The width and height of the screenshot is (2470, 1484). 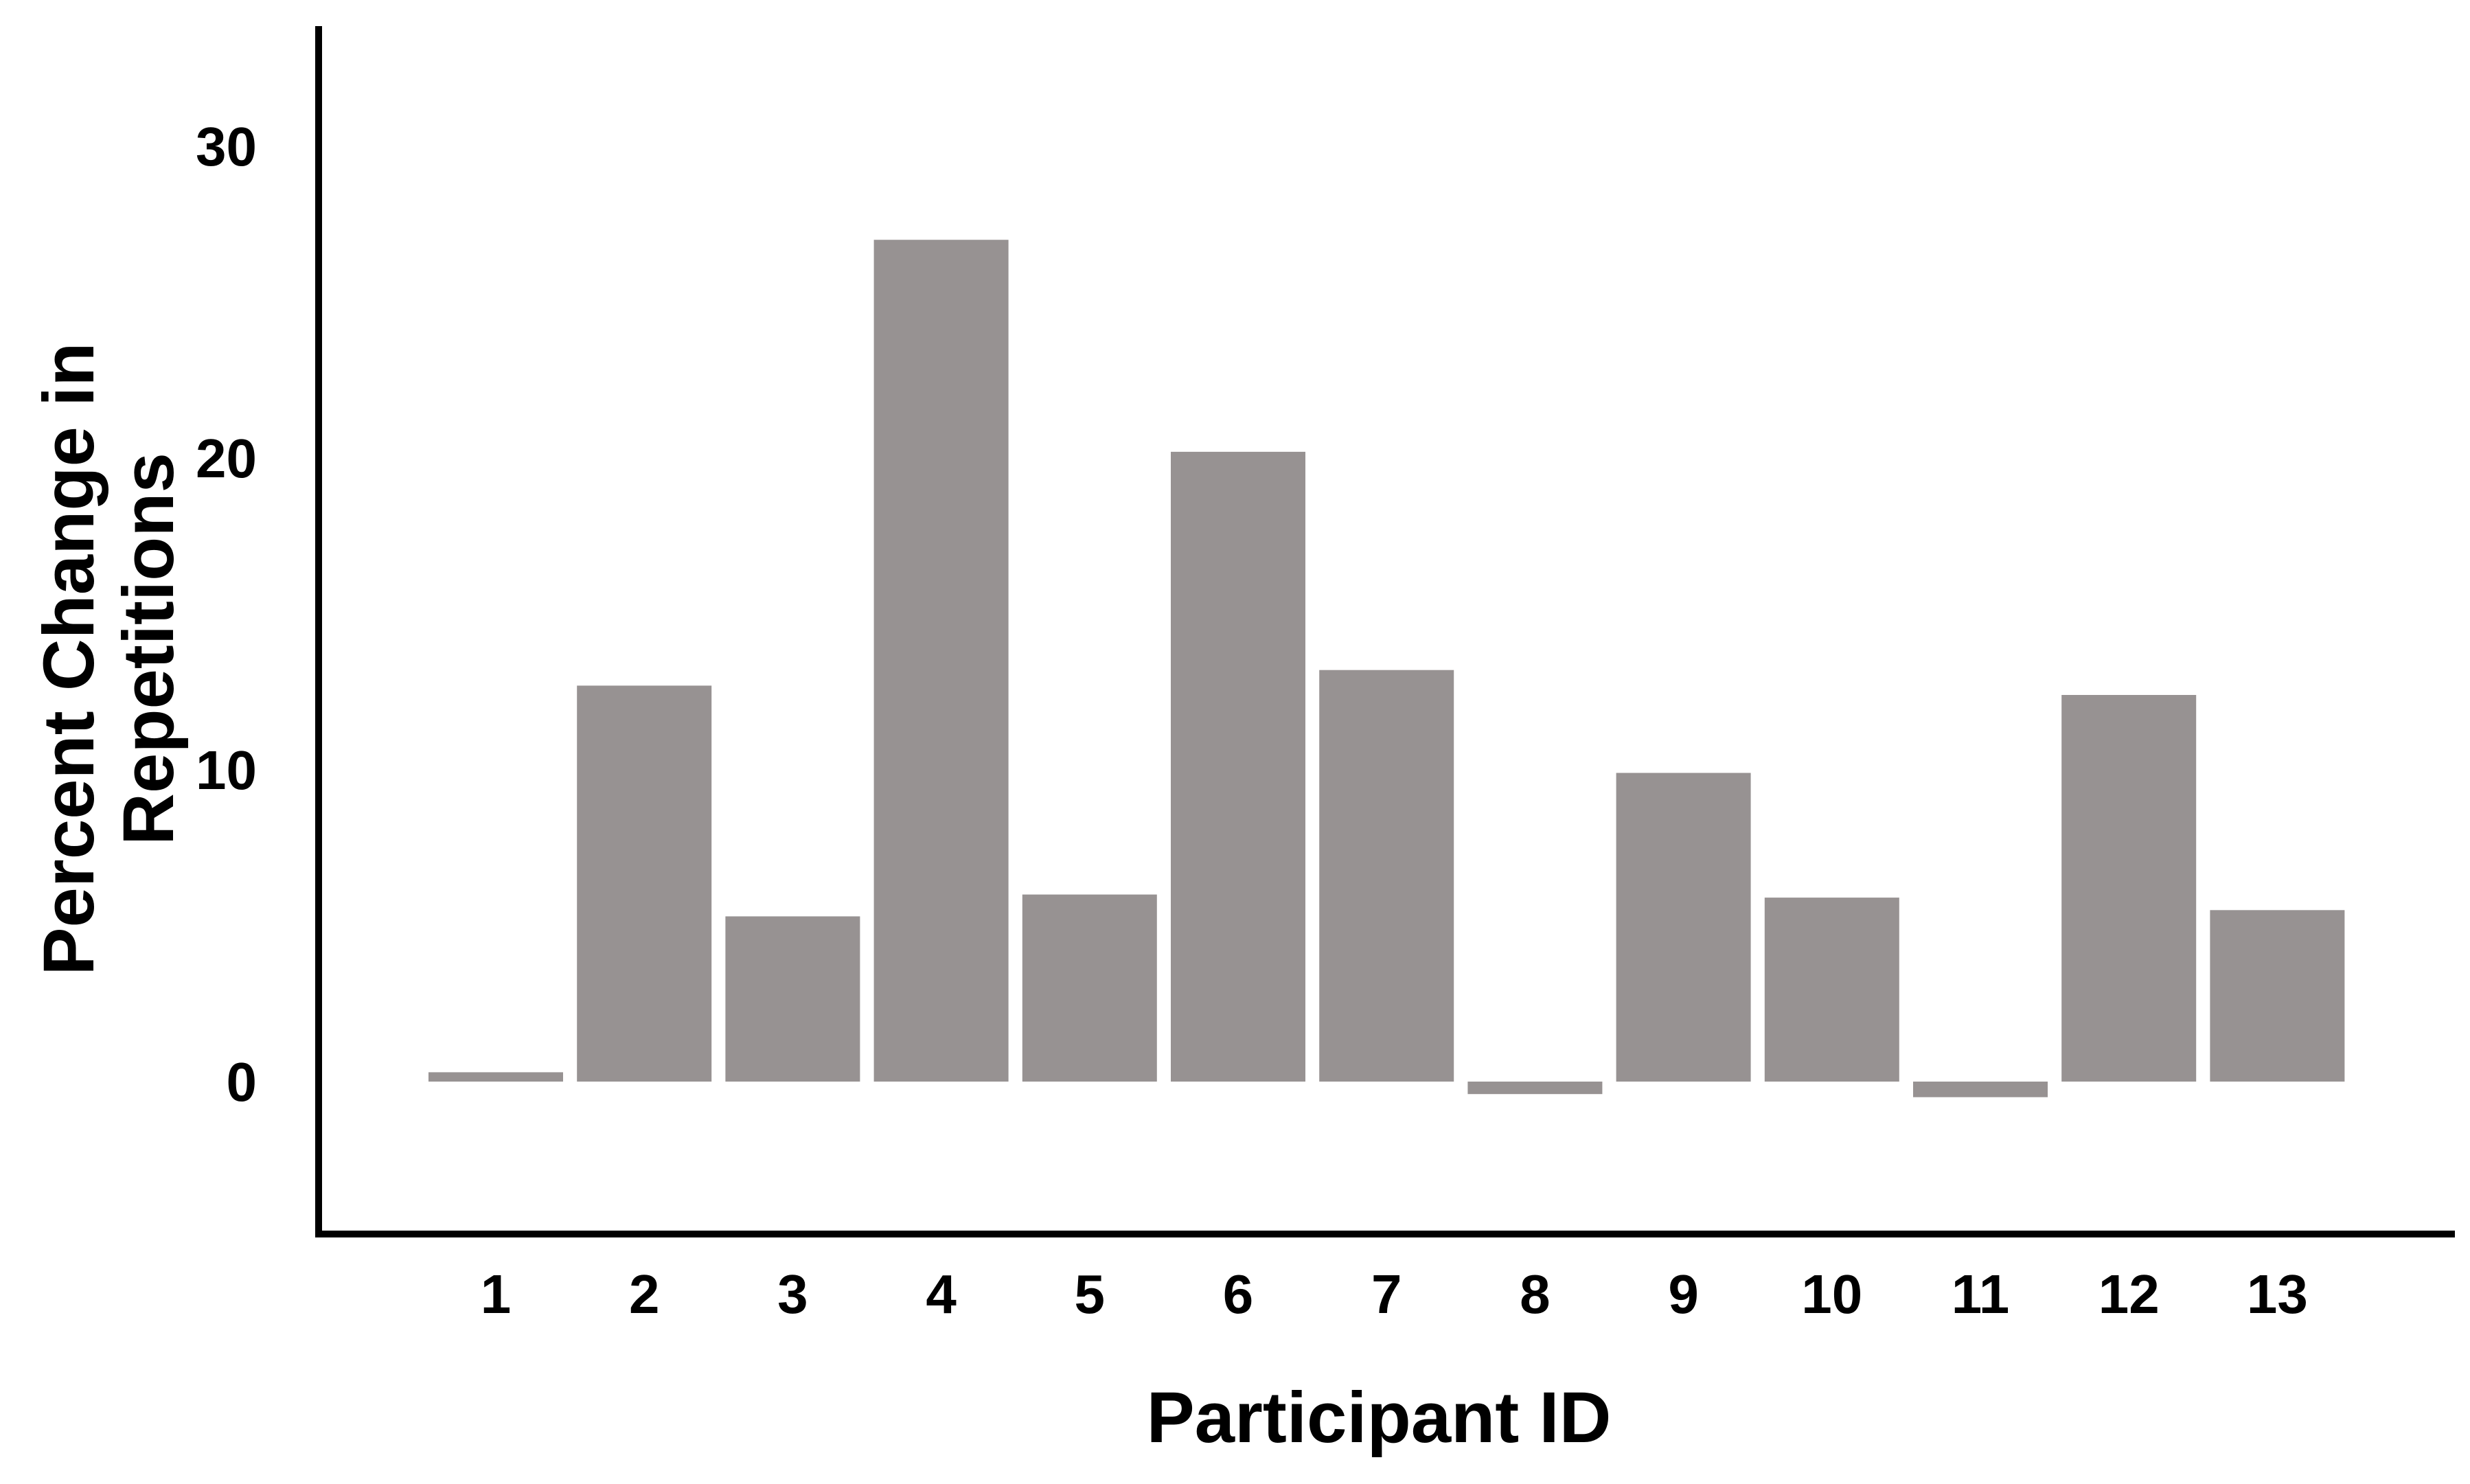 What do you see at coordinates (148, 649) in the screenshot?
I see `y-axis-title-line-2: Repetitions` at bounding box center [148, 649].